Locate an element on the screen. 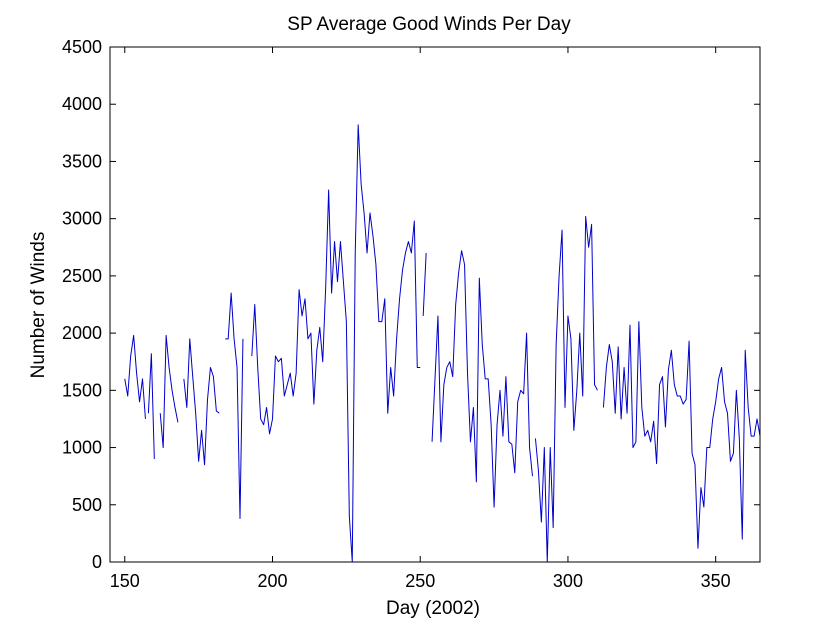 The width and height of the screenshot is (840, 631). x-tick-label: 250 is located at coordinates (420, 581).